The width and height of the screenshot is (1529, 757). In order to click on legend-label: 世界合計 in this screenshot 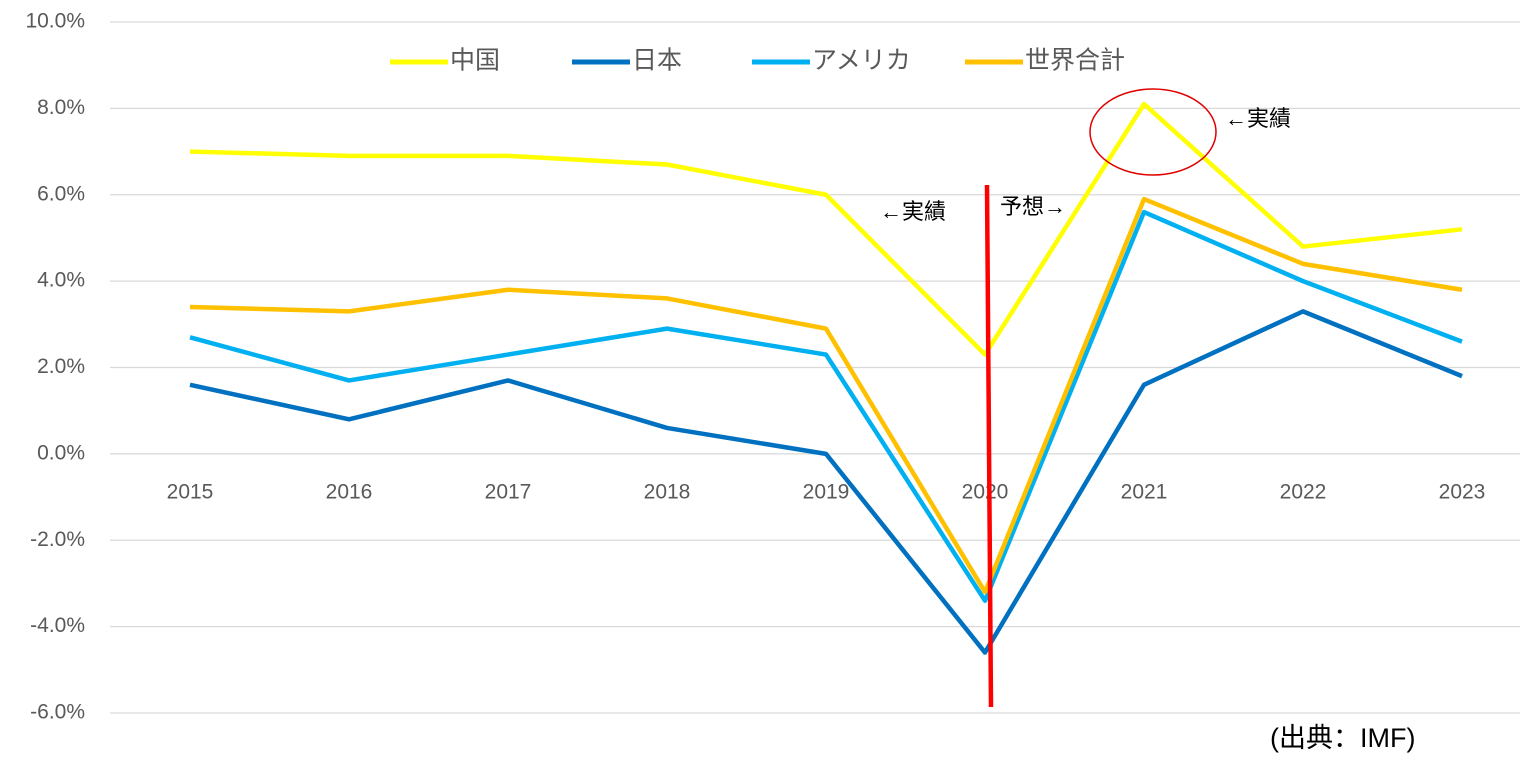, I will do `click(1075, 61)`.